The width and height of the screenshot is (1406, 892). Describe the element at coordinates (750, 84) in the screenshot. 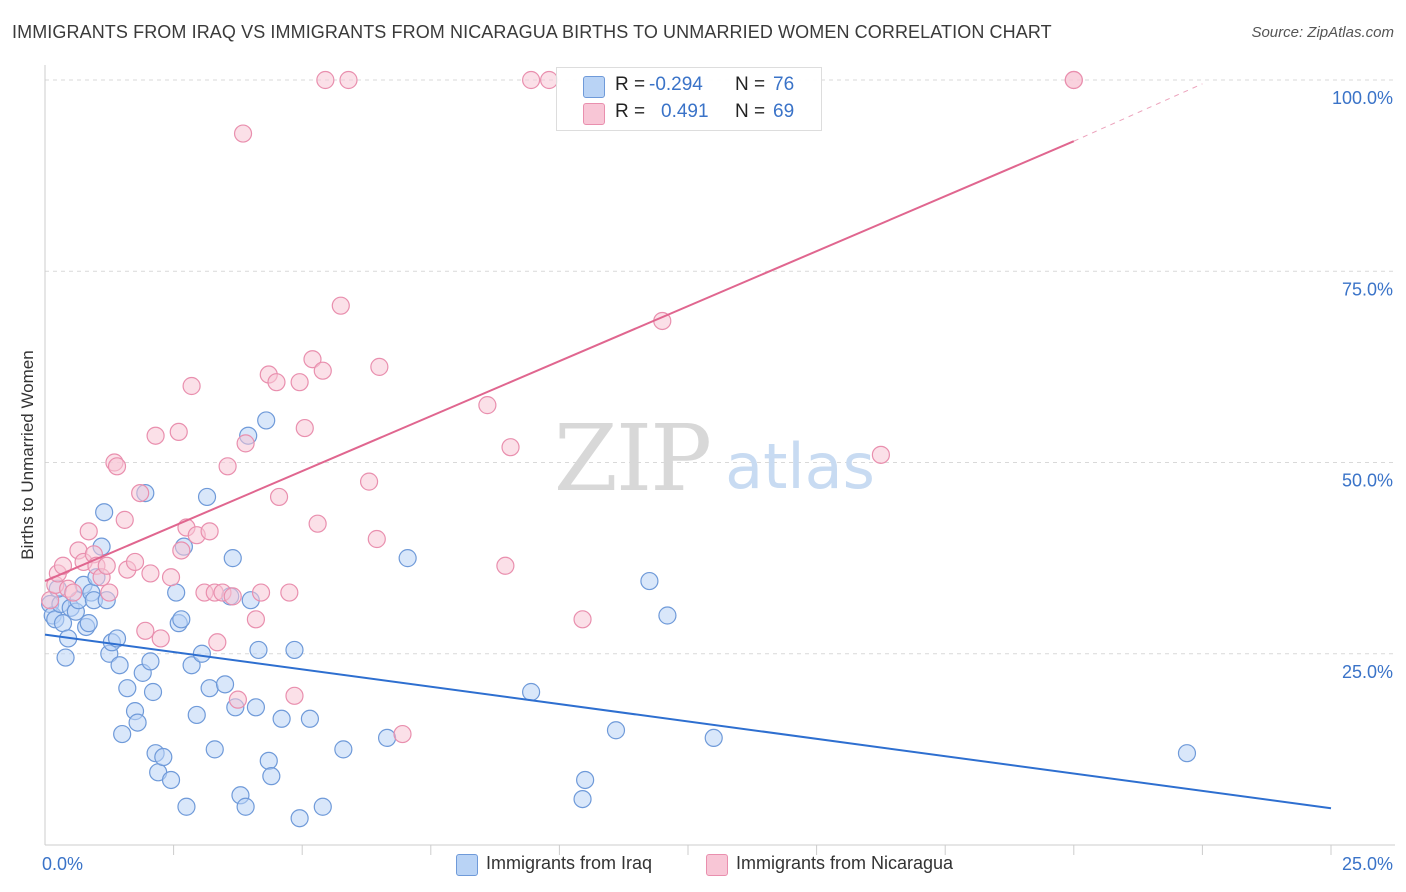

I see `legend-n-label: N =` at that location.